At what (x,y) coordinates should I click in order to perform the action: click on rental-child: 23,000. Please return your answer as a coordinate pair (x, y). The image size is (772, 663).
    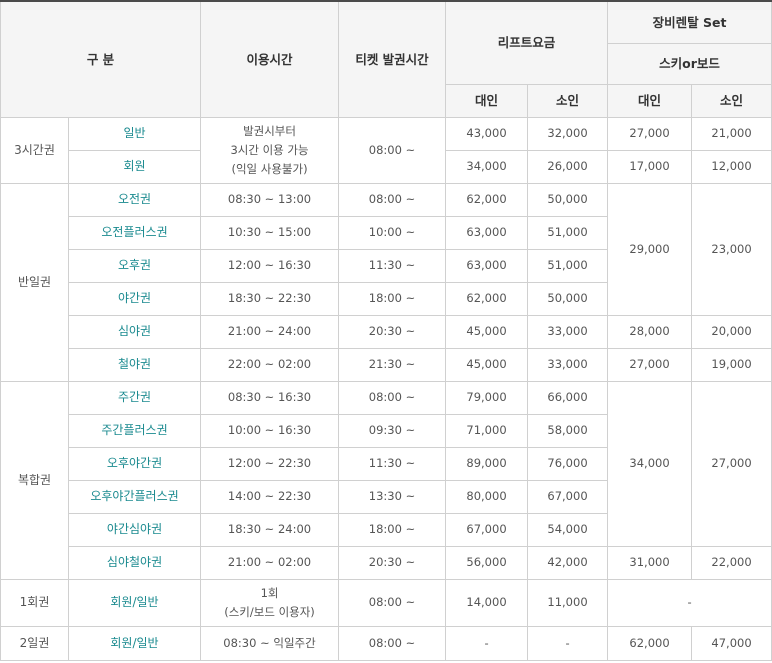
    Looking at the image, I should click on (731, 249).